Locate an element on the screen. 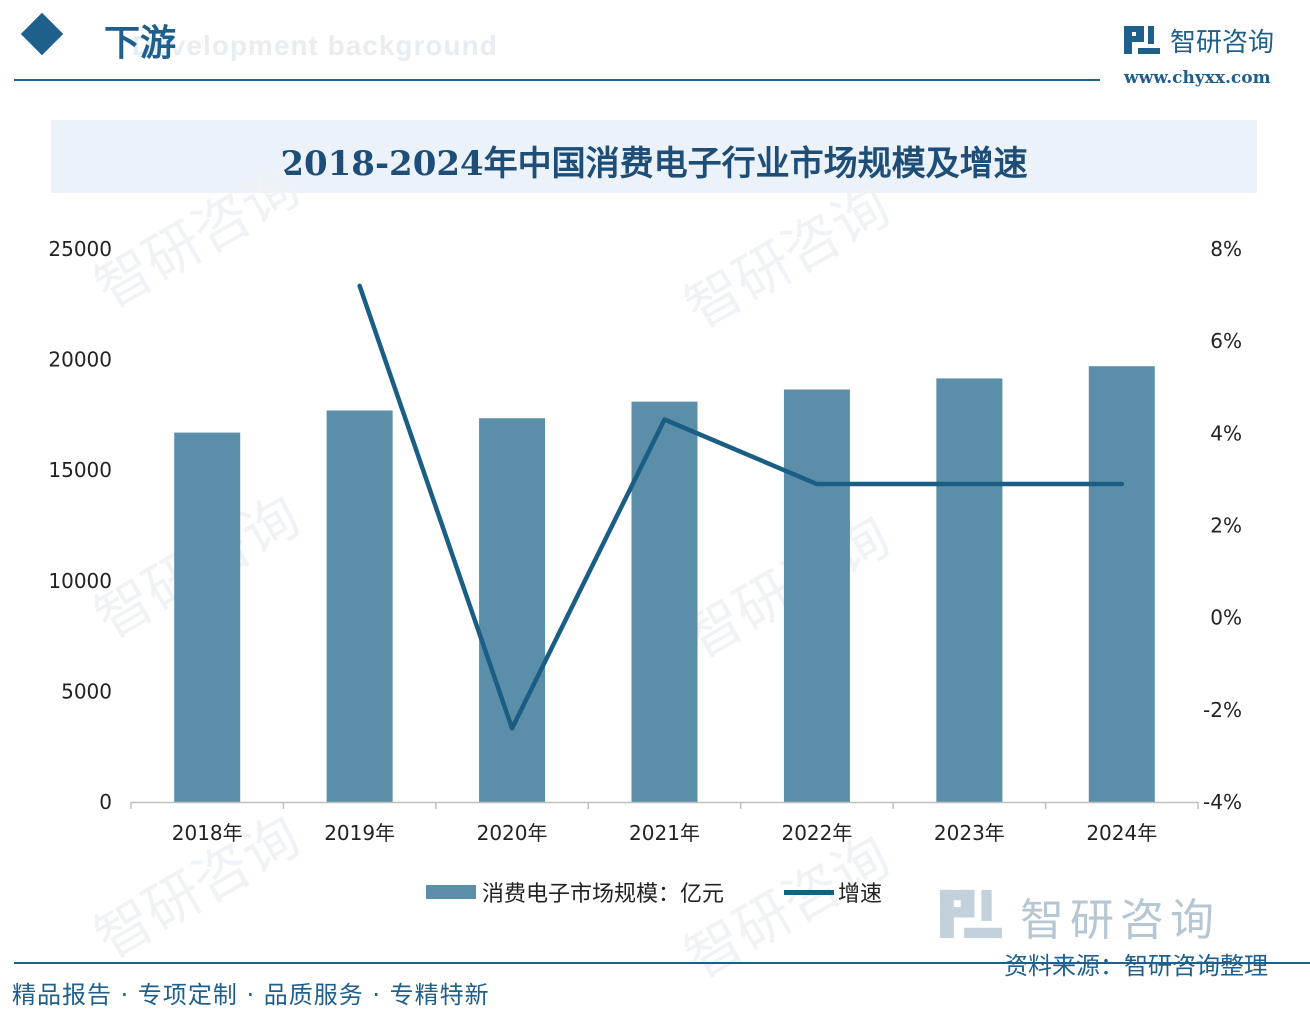 The height and width of the screenshot is (1014, 1310). y-left-tick-label: 5000 is located at coordinates (86, 691).